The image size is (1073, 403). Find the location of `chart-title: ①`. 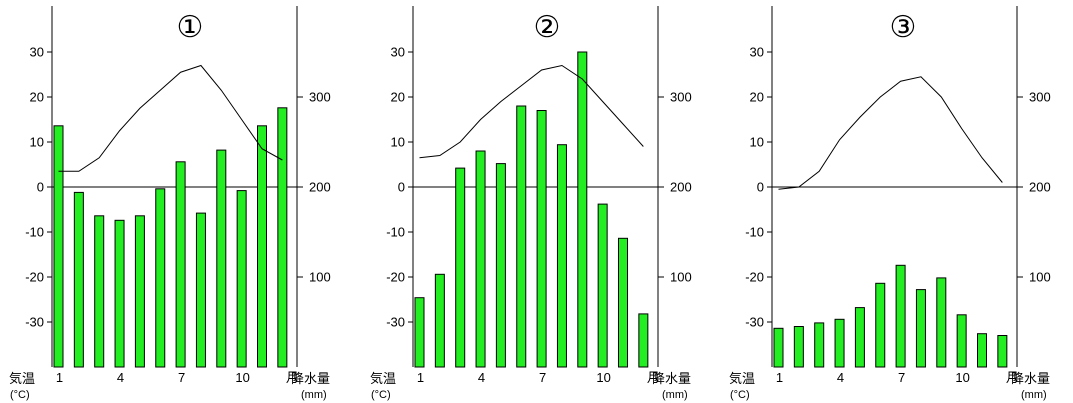

chart-title: ① is located at coordinates (190, 27).